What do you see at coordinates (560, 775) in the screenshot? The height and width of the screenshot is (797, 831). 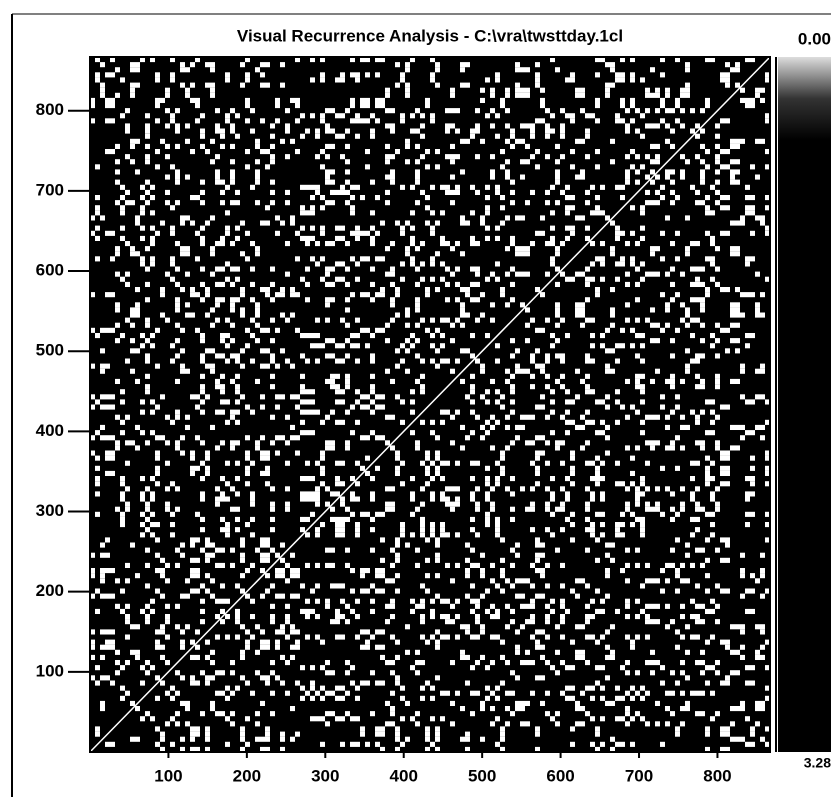 I see `x-tick-label: 600` at bounding box center [560, 775].